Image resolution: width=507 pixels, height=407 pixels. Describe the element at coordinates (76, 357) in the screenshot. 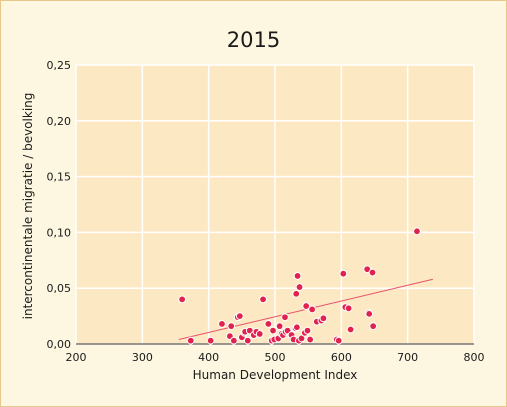

I see `x-tick-label: 200` at that location.